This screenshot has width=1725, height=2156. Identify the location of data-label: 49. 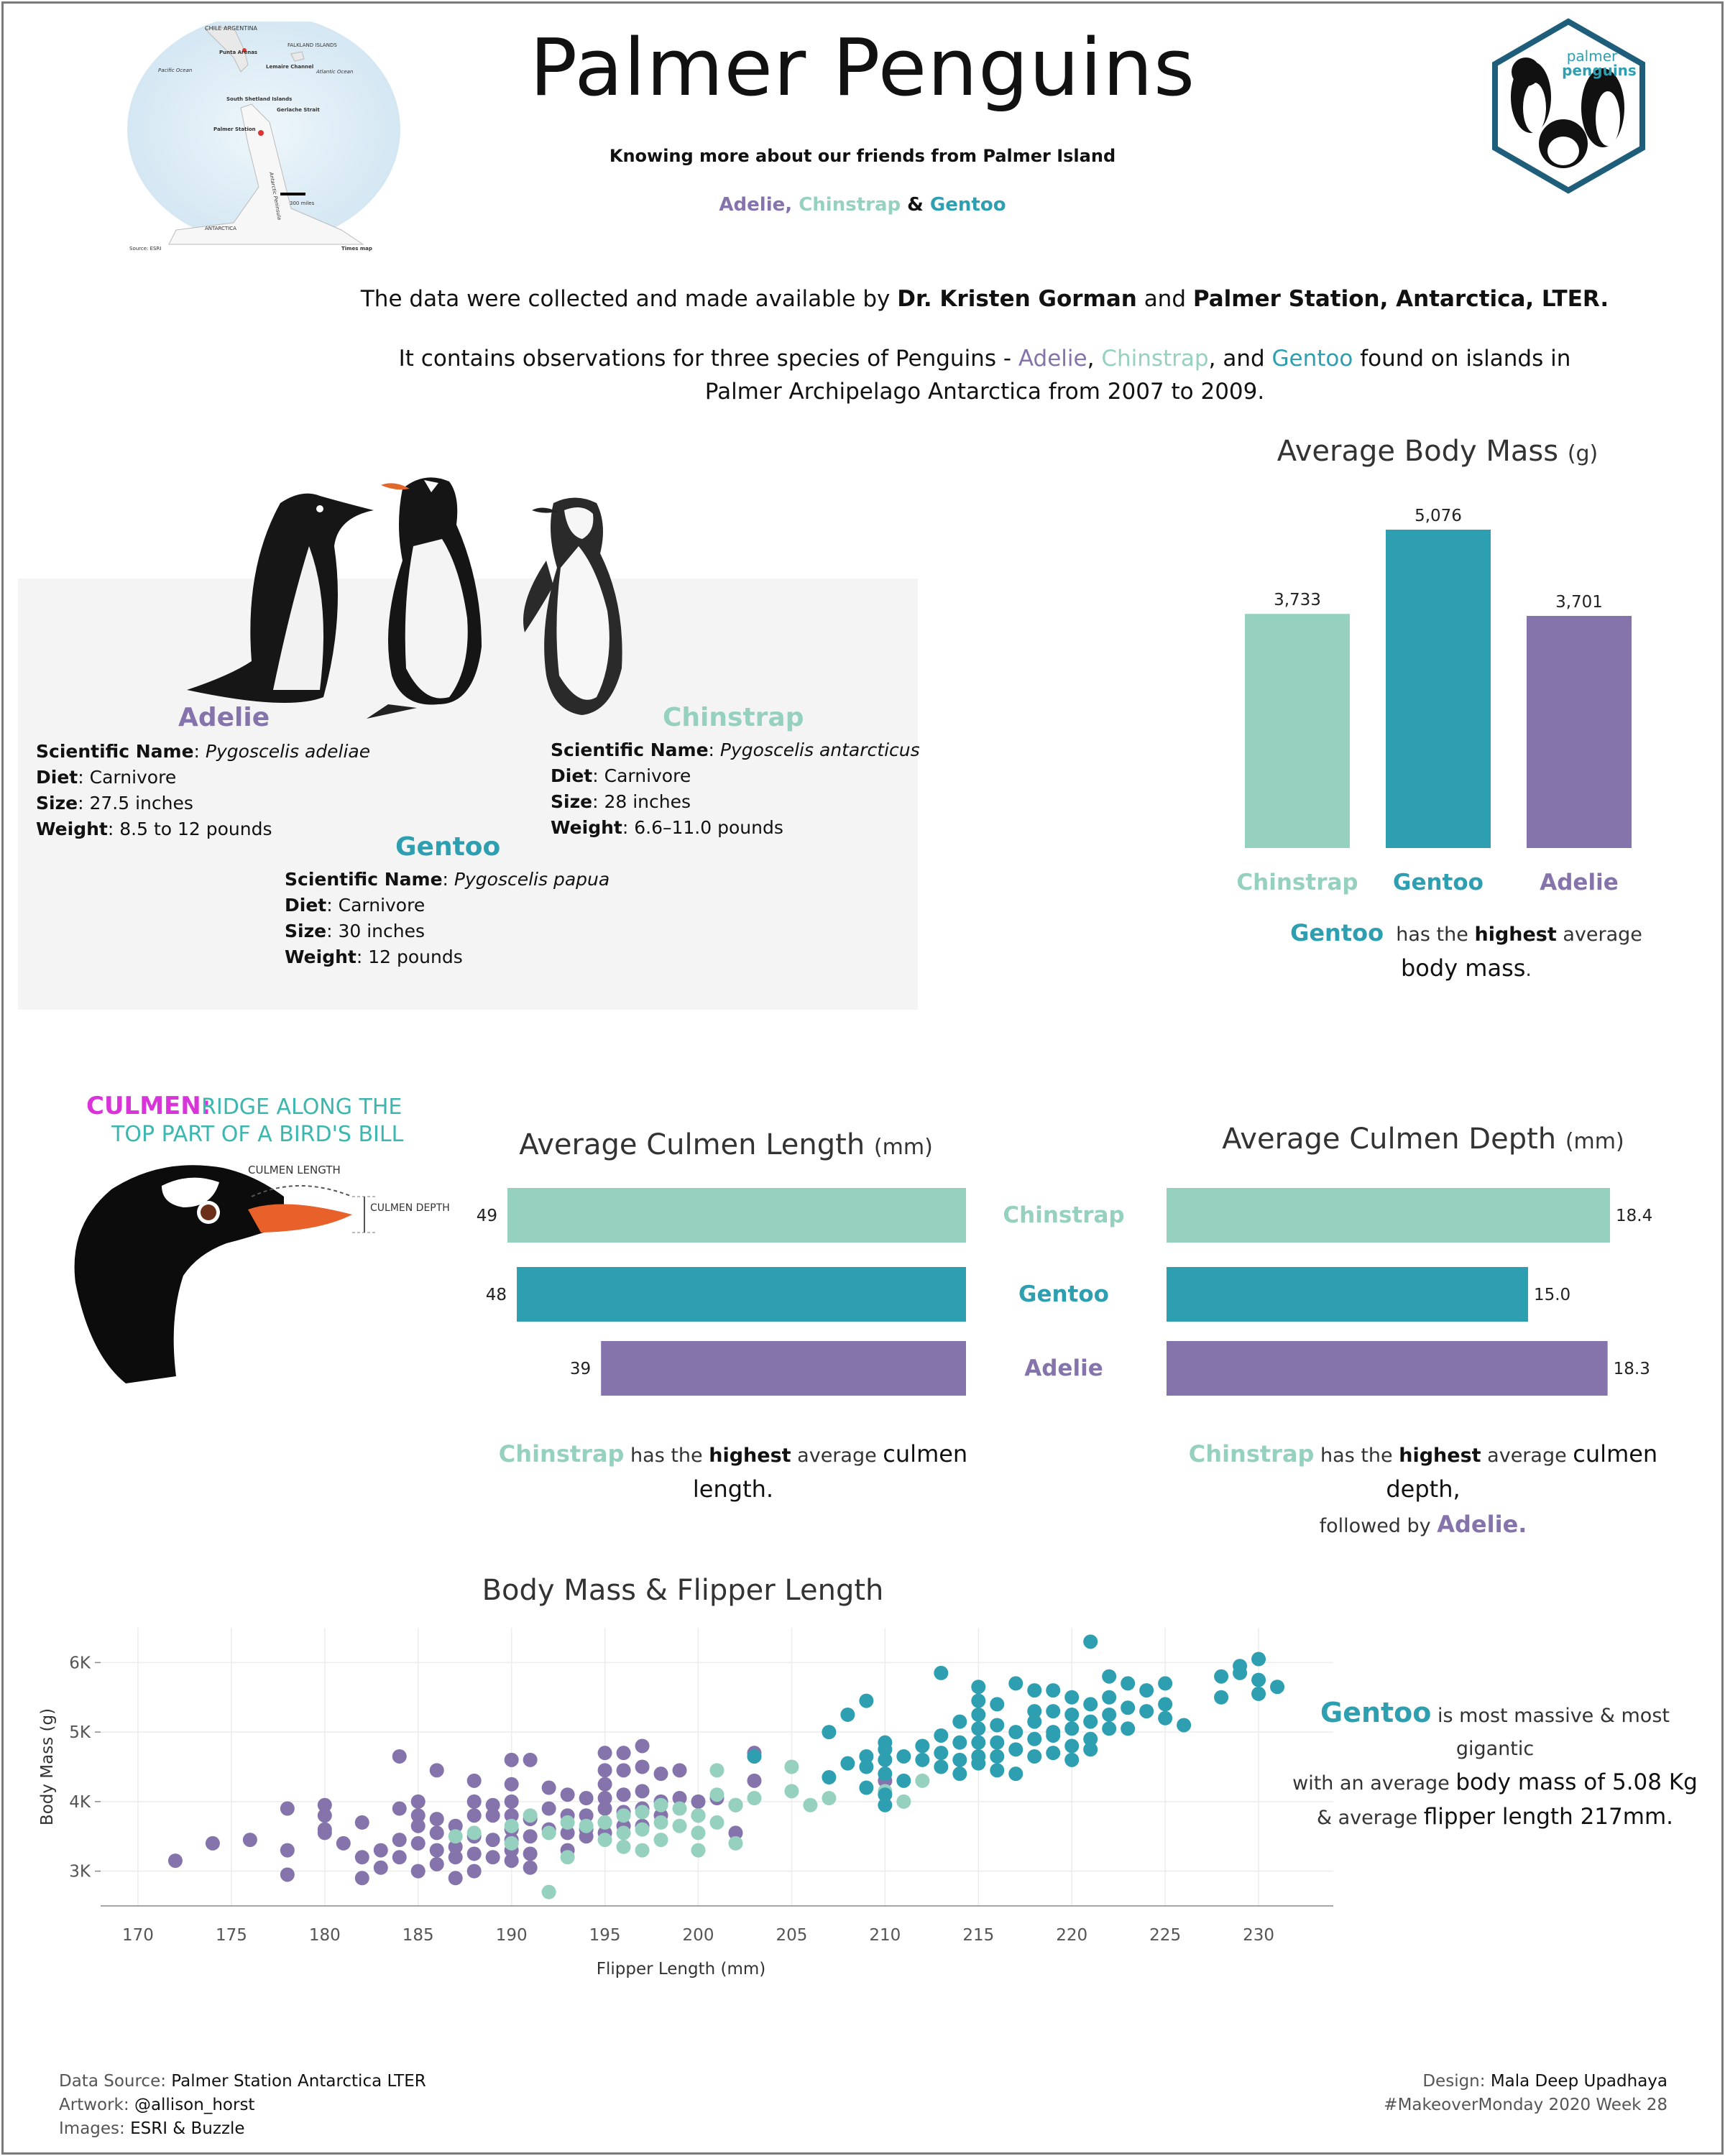
(487, 1216).